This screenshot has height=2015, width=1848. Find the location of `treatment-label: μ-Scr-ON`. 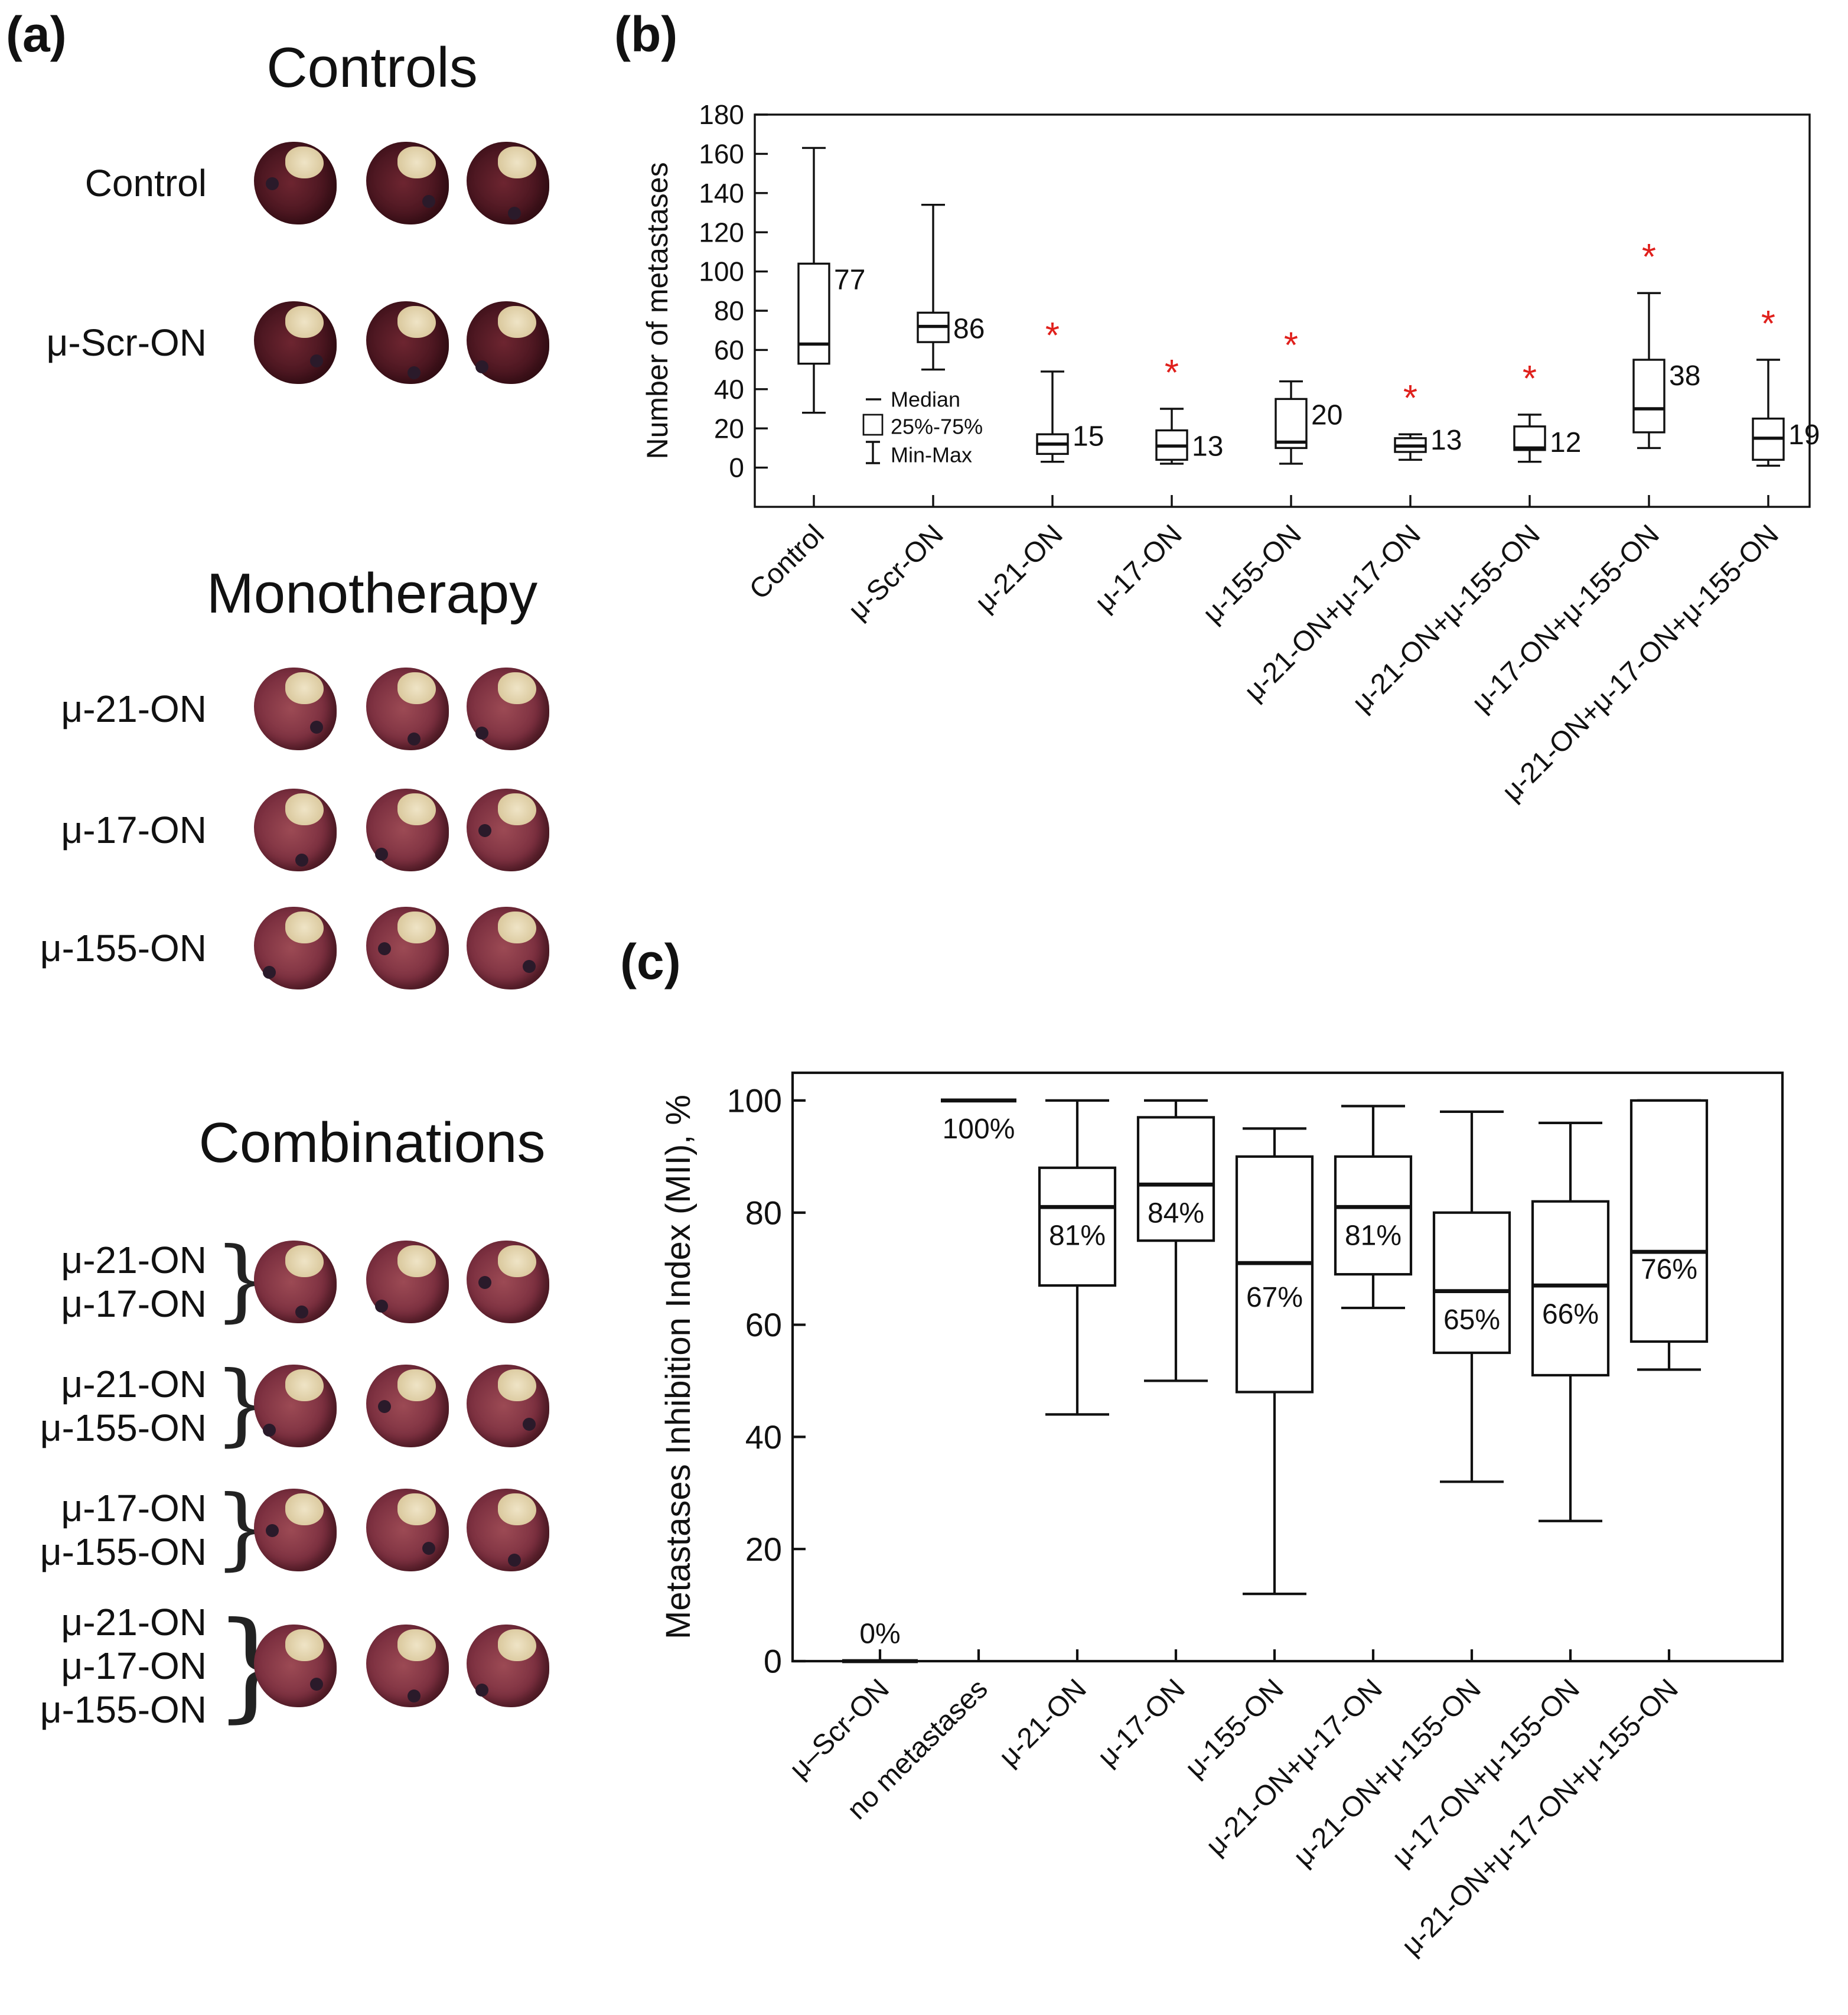

treatment-label: μ-Scr-ON is located at coordinates (104, 342).